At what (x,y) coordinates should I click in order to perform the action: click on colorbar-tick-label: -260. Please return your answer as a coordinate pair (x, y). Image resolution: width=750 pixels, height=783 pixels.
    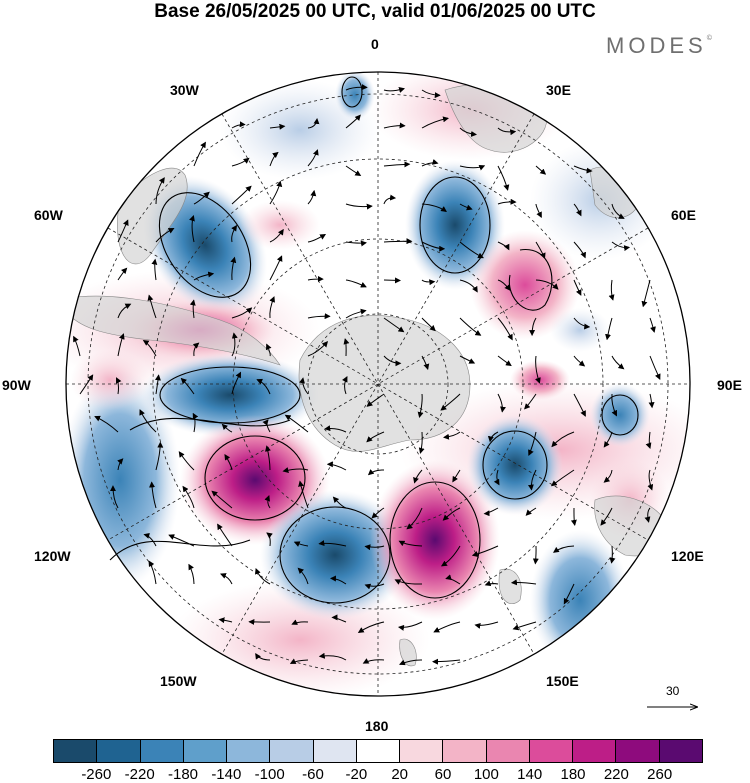
    Looking at the image, I should click on (96, 774).